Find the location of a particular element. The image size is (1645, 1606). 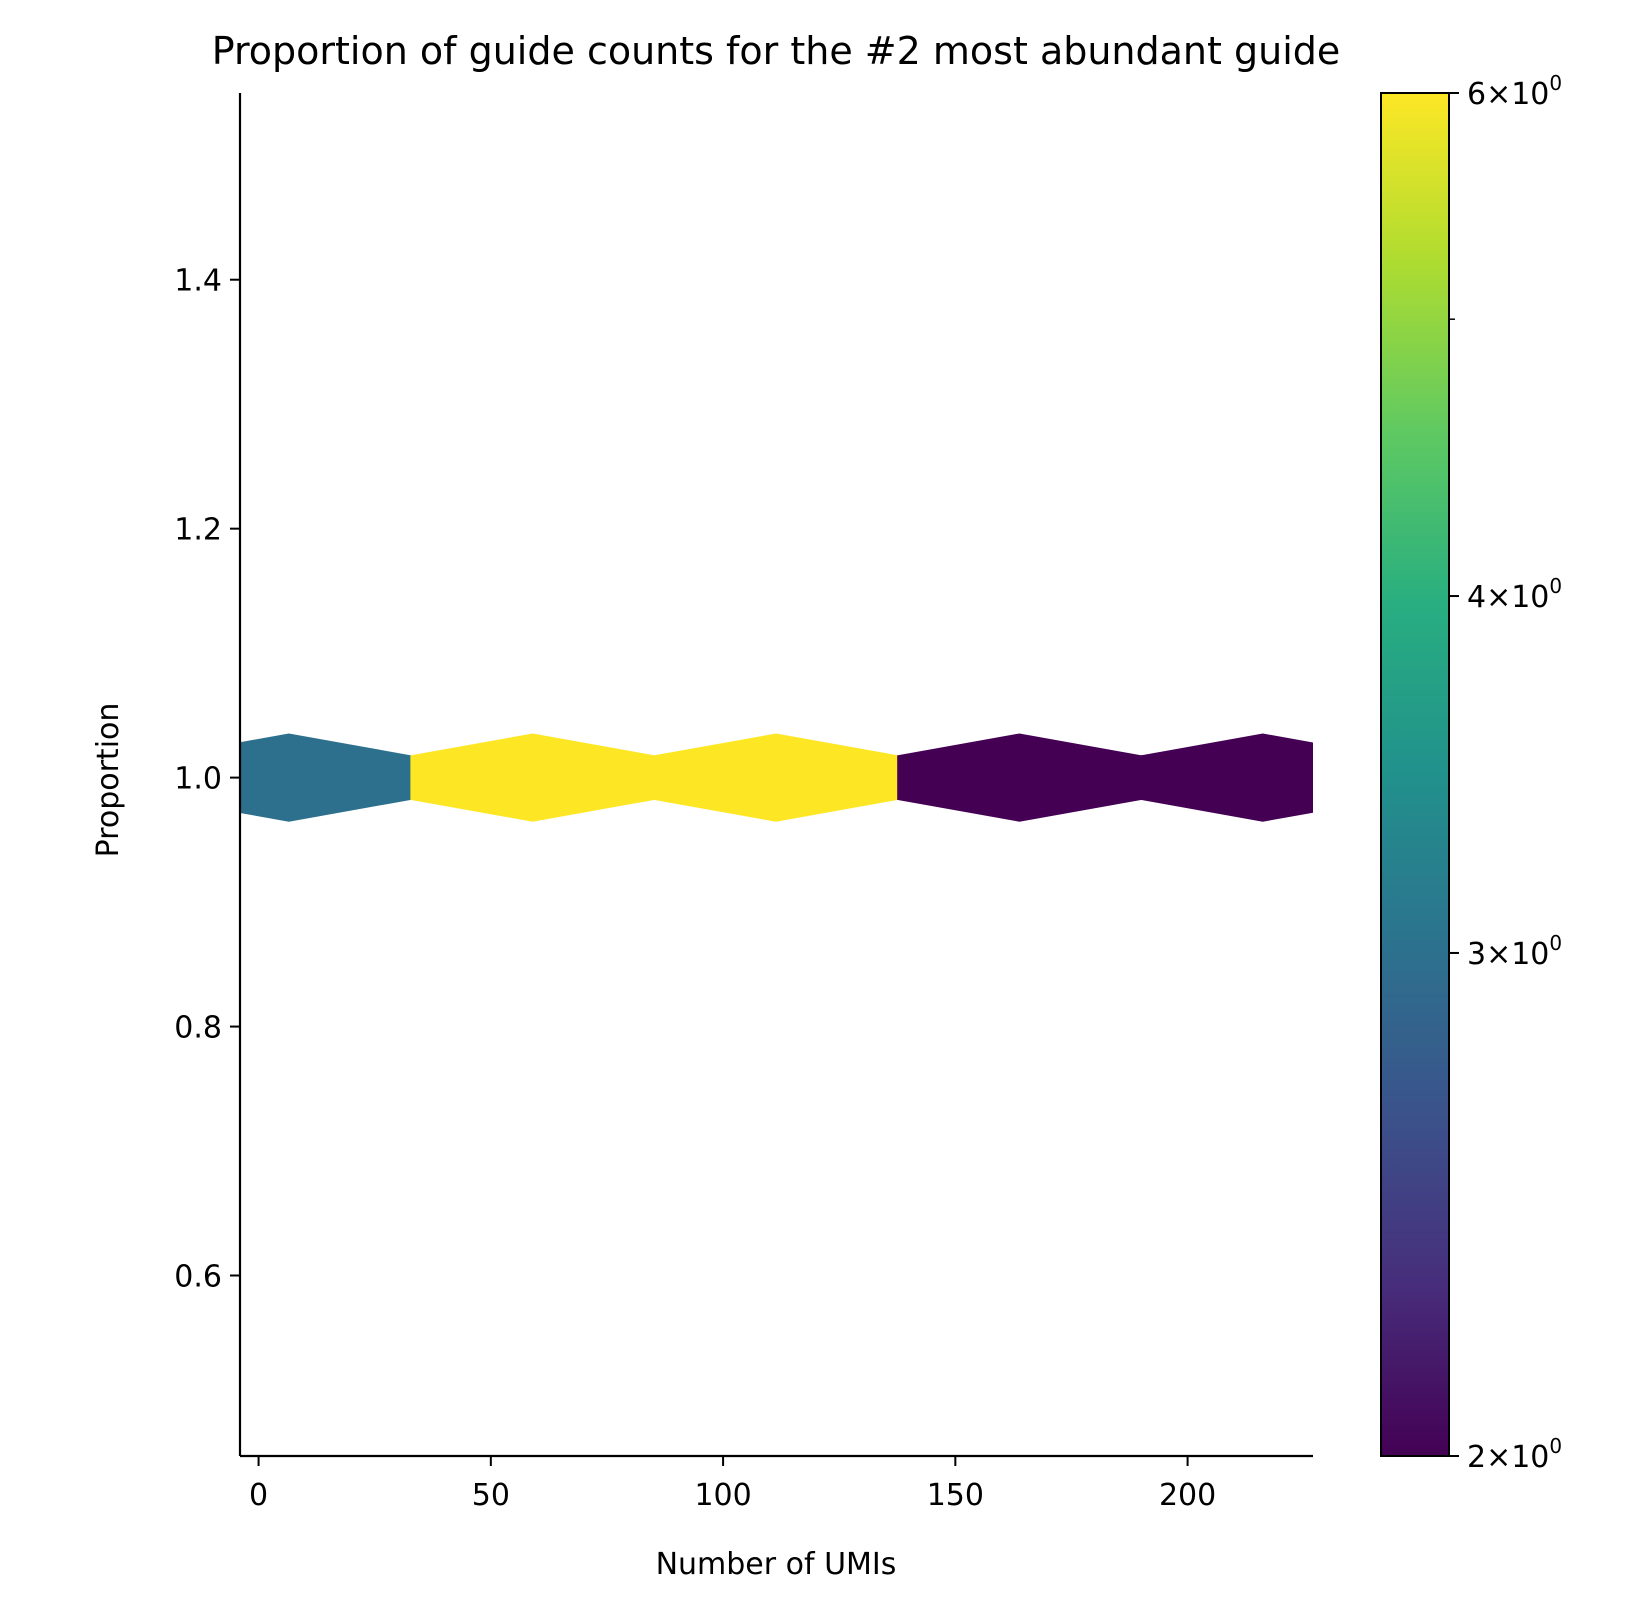

x-tick-label: 100 is located at coordinates (722, 1495).